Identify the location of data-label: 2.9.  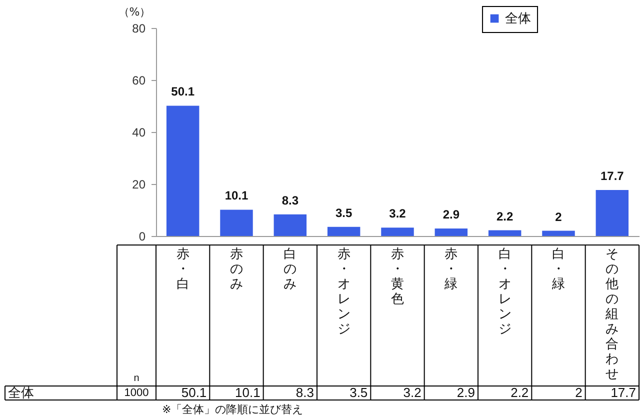
(465, 392).